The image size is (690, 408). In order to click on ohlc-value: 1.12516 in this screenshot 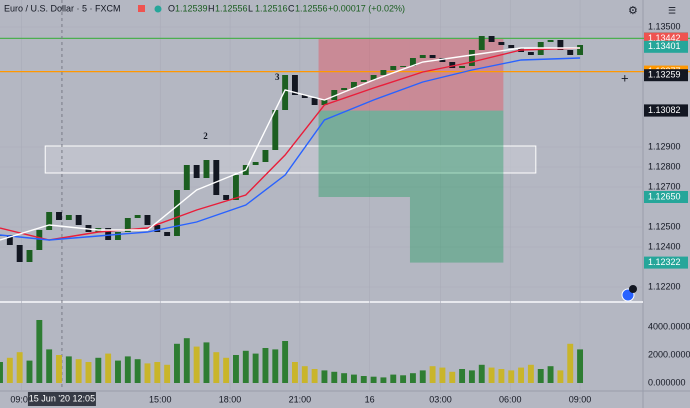, I will do `click(271, 8)`.